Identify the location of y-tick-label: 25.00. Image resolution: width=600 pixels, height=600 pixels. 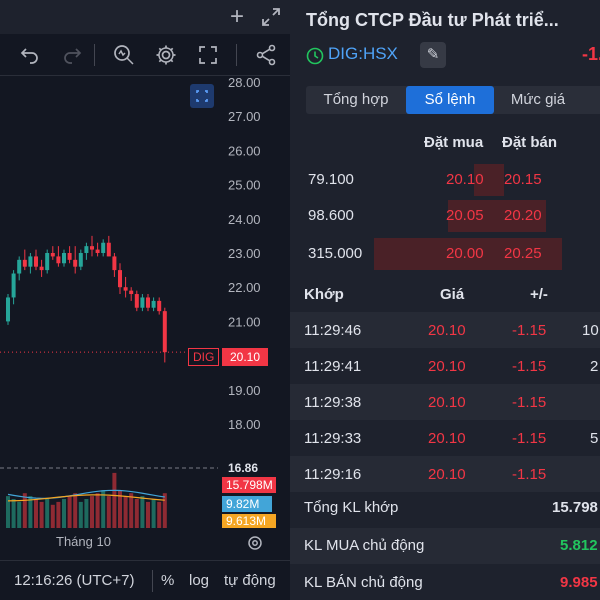
(244, 185).